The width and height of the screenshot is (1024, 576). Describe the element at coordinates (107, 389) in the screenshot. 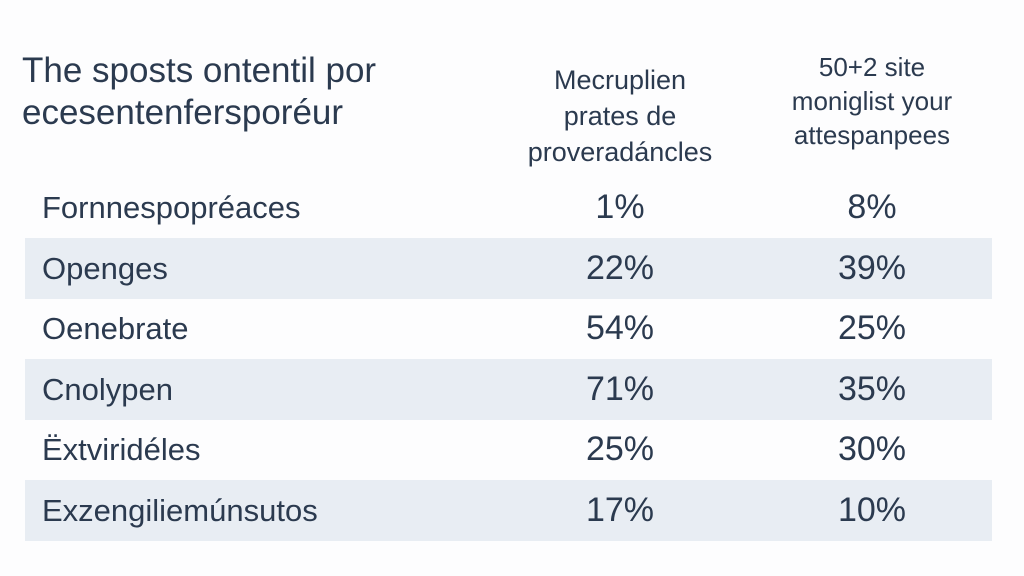

I see `row-label: Cnolypen` at that location.